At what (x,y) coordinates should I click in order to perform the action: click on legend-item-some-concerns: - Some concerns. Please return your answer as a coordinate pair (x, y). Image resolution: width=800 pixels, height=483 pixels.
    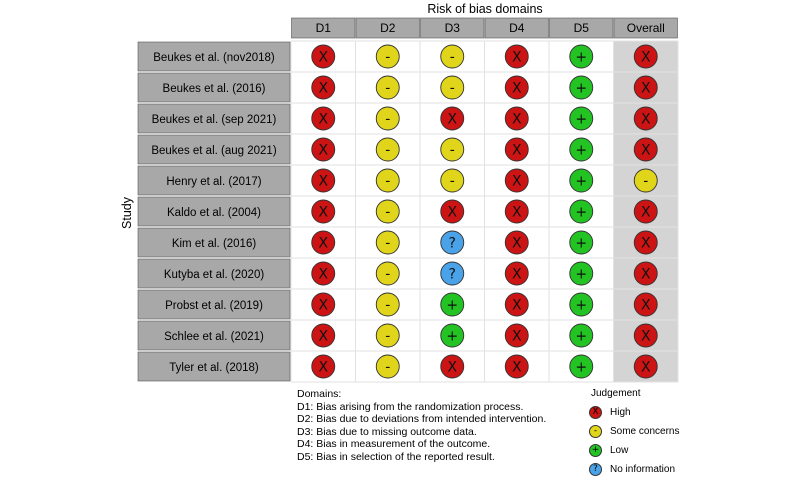
    Looking at the image, I should click on (657, 431).